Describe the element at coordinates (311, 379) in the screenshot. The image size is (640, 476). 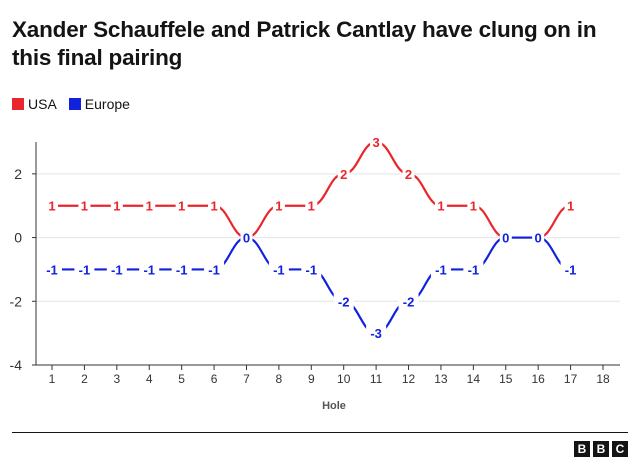
I see `x-tick-label: 9` at that location.